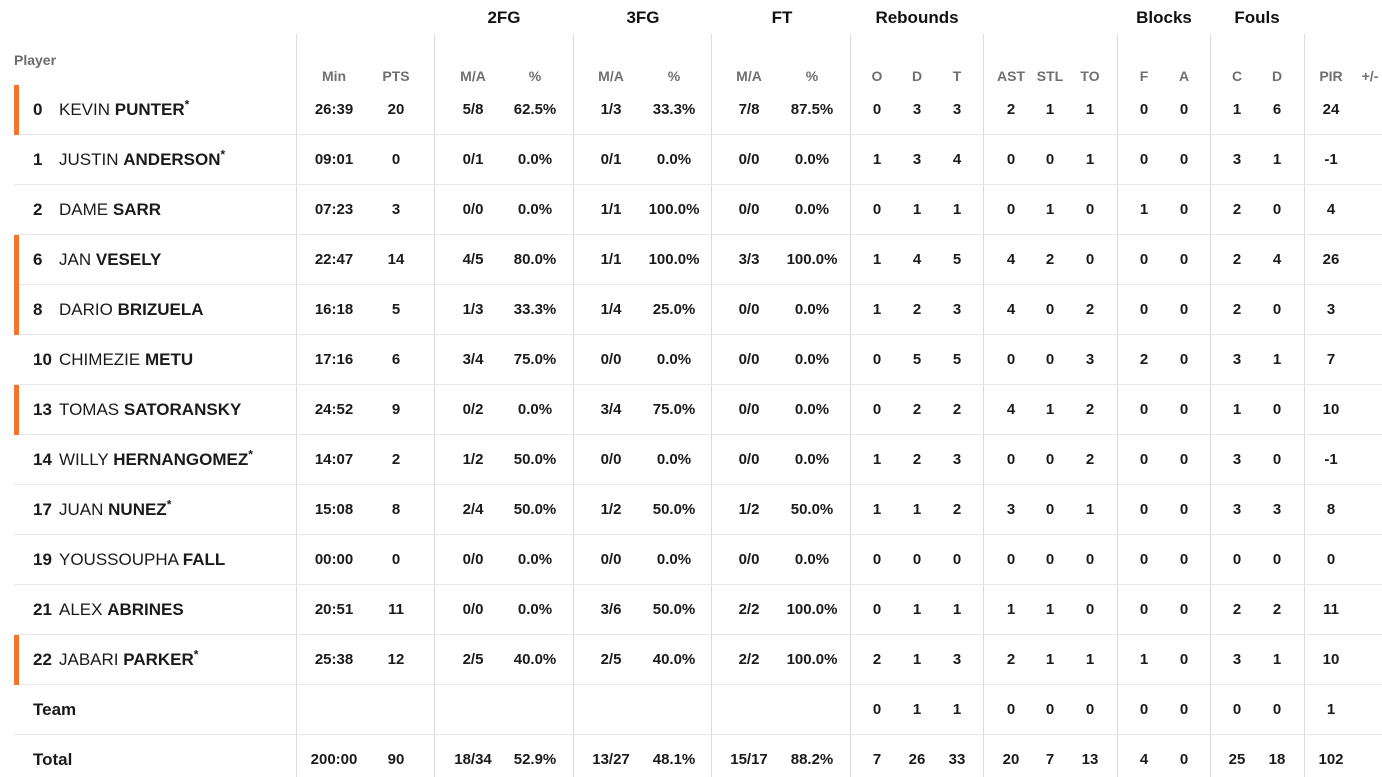  Describe the element at coordinates (1370, 76) in the screenshot. I see `column-header-col-19: +/-` at that location.